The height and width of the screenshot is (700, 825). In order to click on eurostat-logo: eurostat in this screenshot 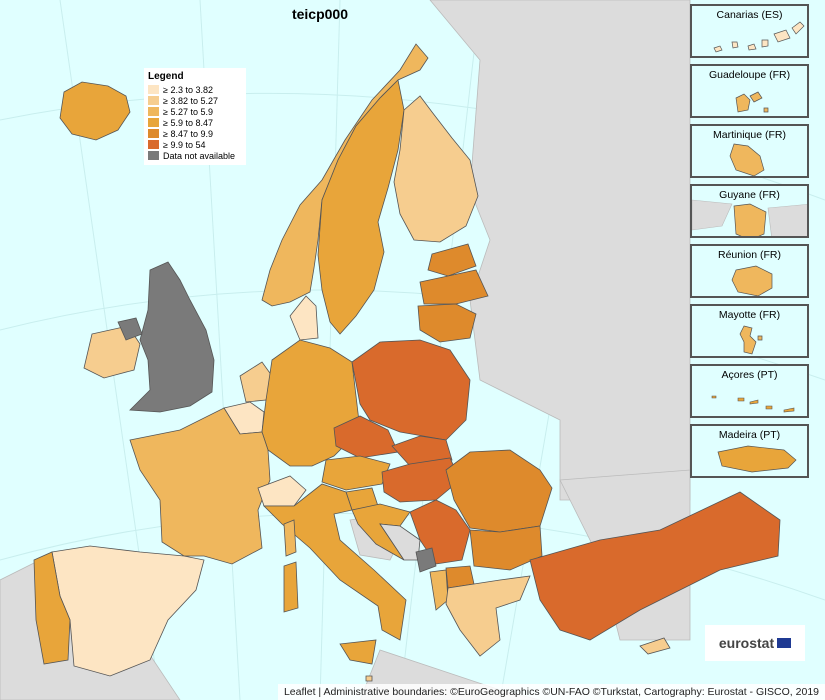, I will do `click(755, 643)`.